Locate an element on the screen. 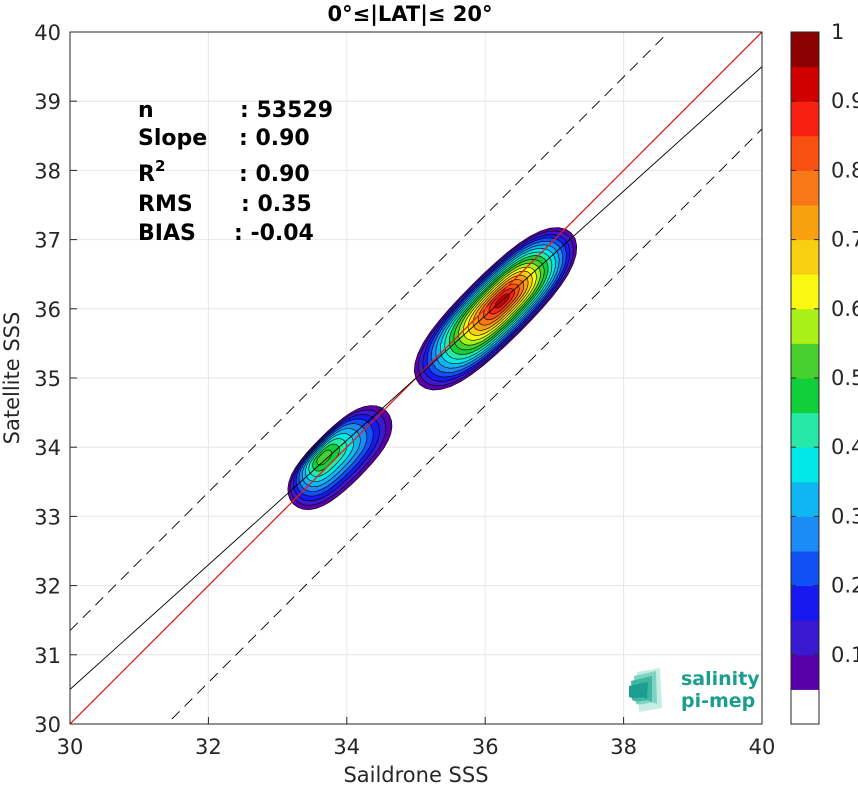 This screenshot has height=786, width=858. stat-r2-letter: R is located at coordinates (146, 174).